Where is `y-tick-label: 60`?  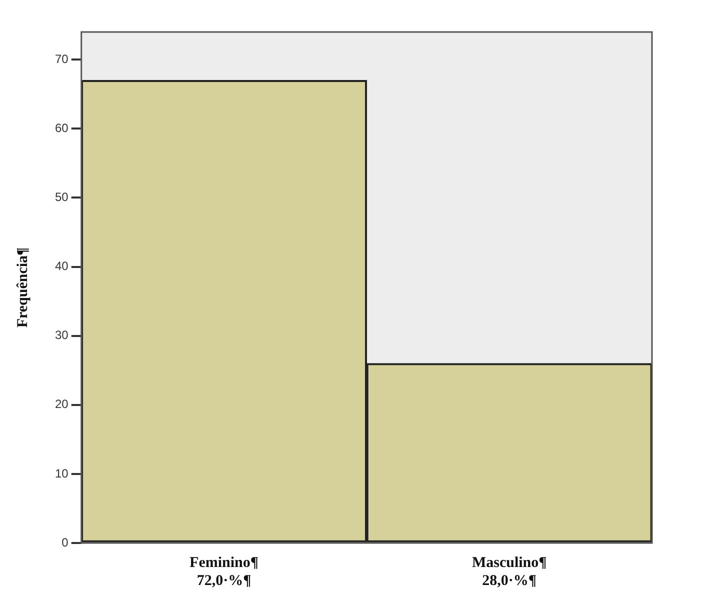 y-tick-label: 60 is located at coordinates (61, 127).